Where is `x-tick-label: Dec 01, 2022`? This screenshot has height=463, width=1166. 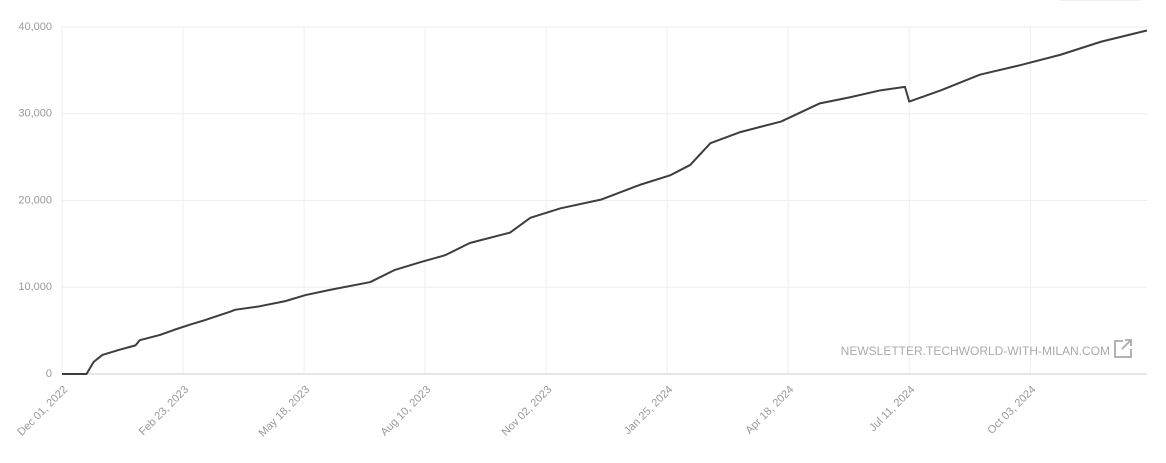
x-tick-label: Dec 01, 2022 is located at coordinates (42, 411).